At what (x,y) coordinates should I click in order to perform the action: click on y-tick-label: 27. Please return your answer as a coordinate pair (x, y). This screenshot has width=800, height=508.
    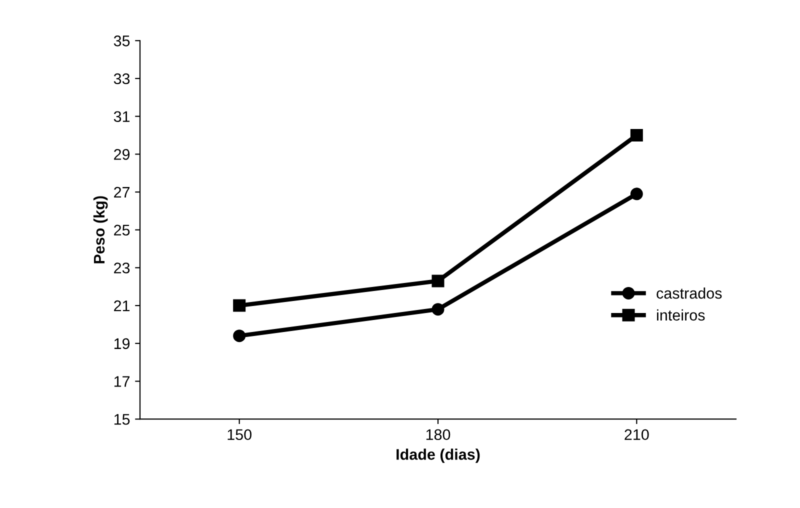
    Looking at the image, I should click on (122, 192).